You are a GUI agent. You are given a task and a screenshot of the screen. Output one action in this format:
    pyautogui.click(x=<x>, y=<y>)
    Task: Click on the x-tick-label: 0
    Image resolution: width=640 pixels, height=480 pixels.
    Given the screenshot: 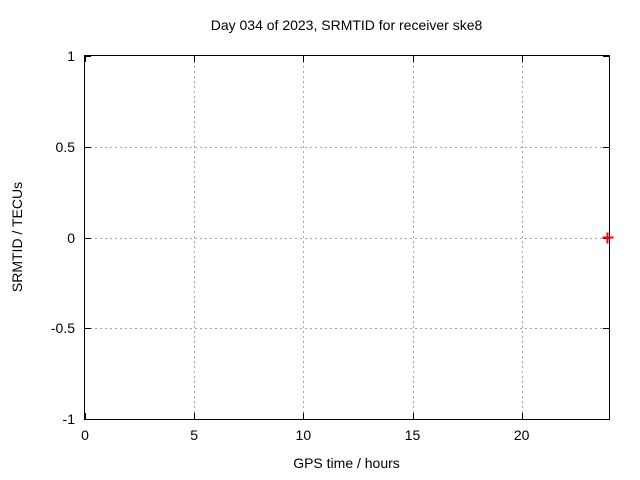 What is the action you would take?
    pyautogui.click(x=85, y=435)
    